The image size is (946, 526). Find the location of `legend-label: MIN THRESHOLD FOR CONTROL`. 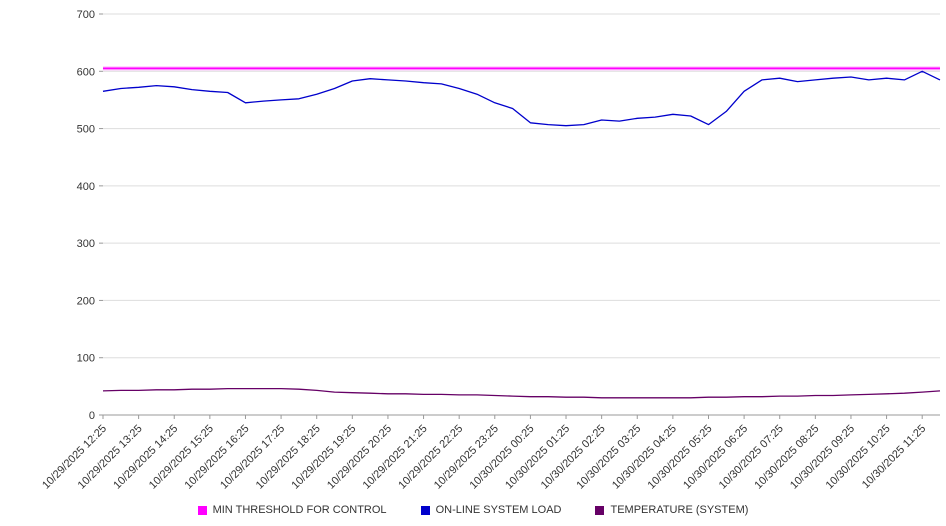

legend-label: MIN THRESHOLD FOR CONTROL is located at coordinates (299, 510).